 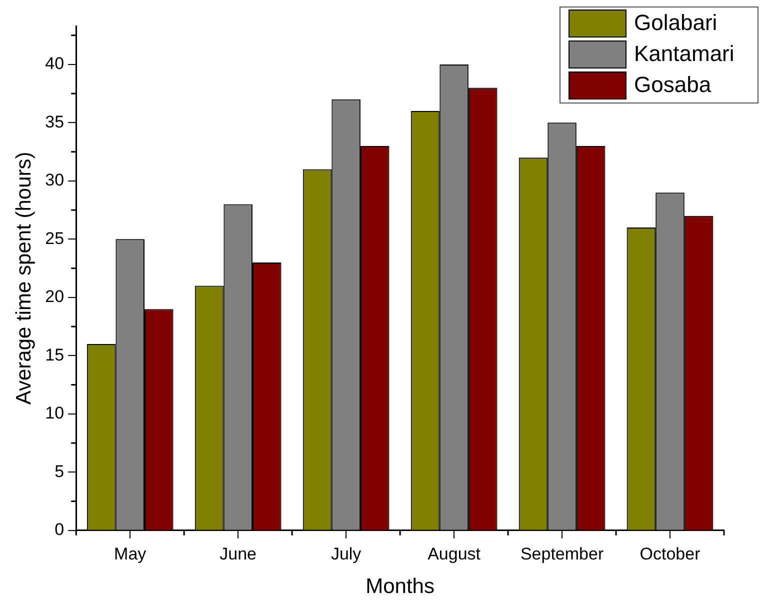 I want to click on legend-label: Golabari, so click(x=676, y=23).